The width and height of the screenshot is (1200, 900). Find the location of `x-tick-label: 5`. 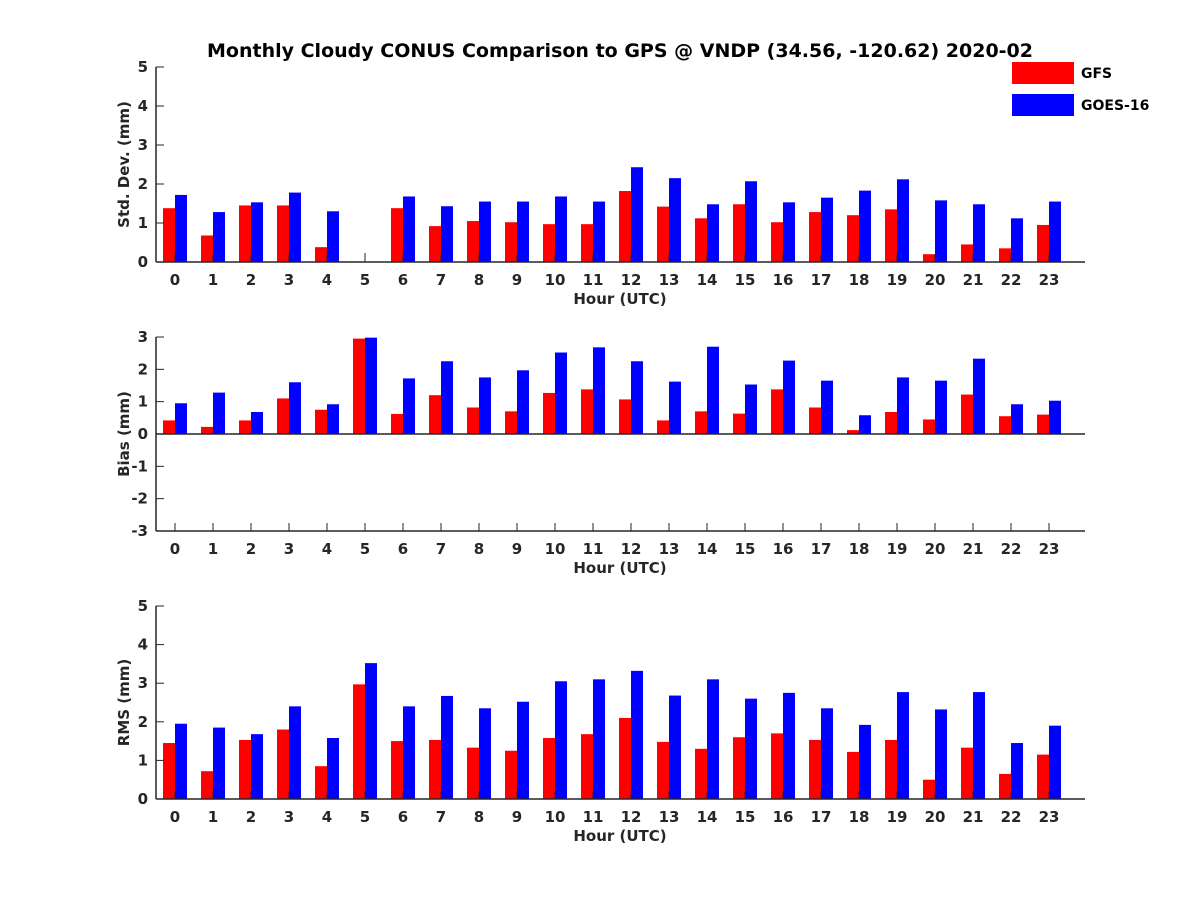

x-tick-label: 5 is located at coordinates (365, 280).